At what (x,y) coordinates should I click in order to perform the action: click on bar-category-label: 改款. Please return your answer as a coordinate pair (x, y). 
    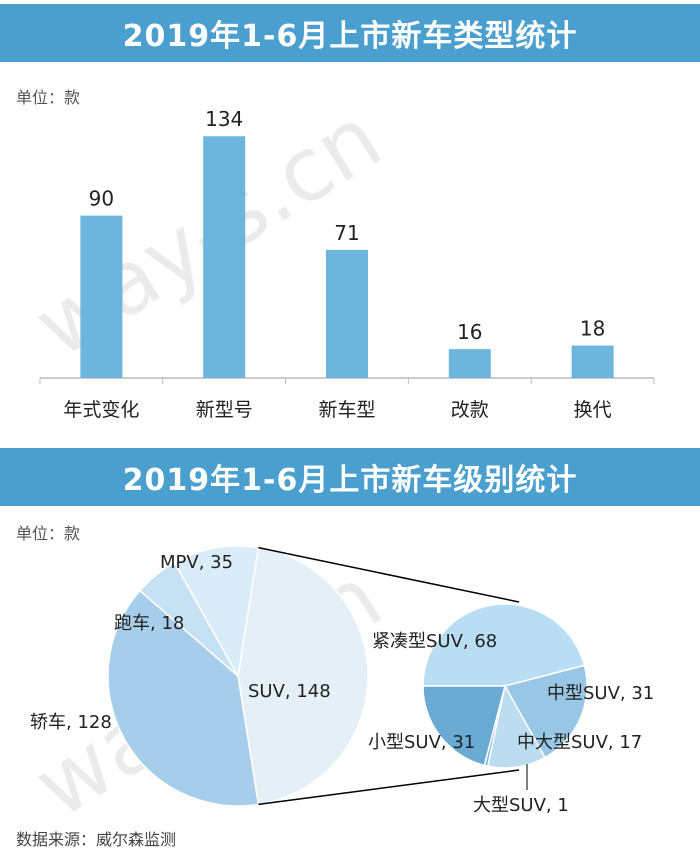
    Looking at the image, I should click on (470, 410).